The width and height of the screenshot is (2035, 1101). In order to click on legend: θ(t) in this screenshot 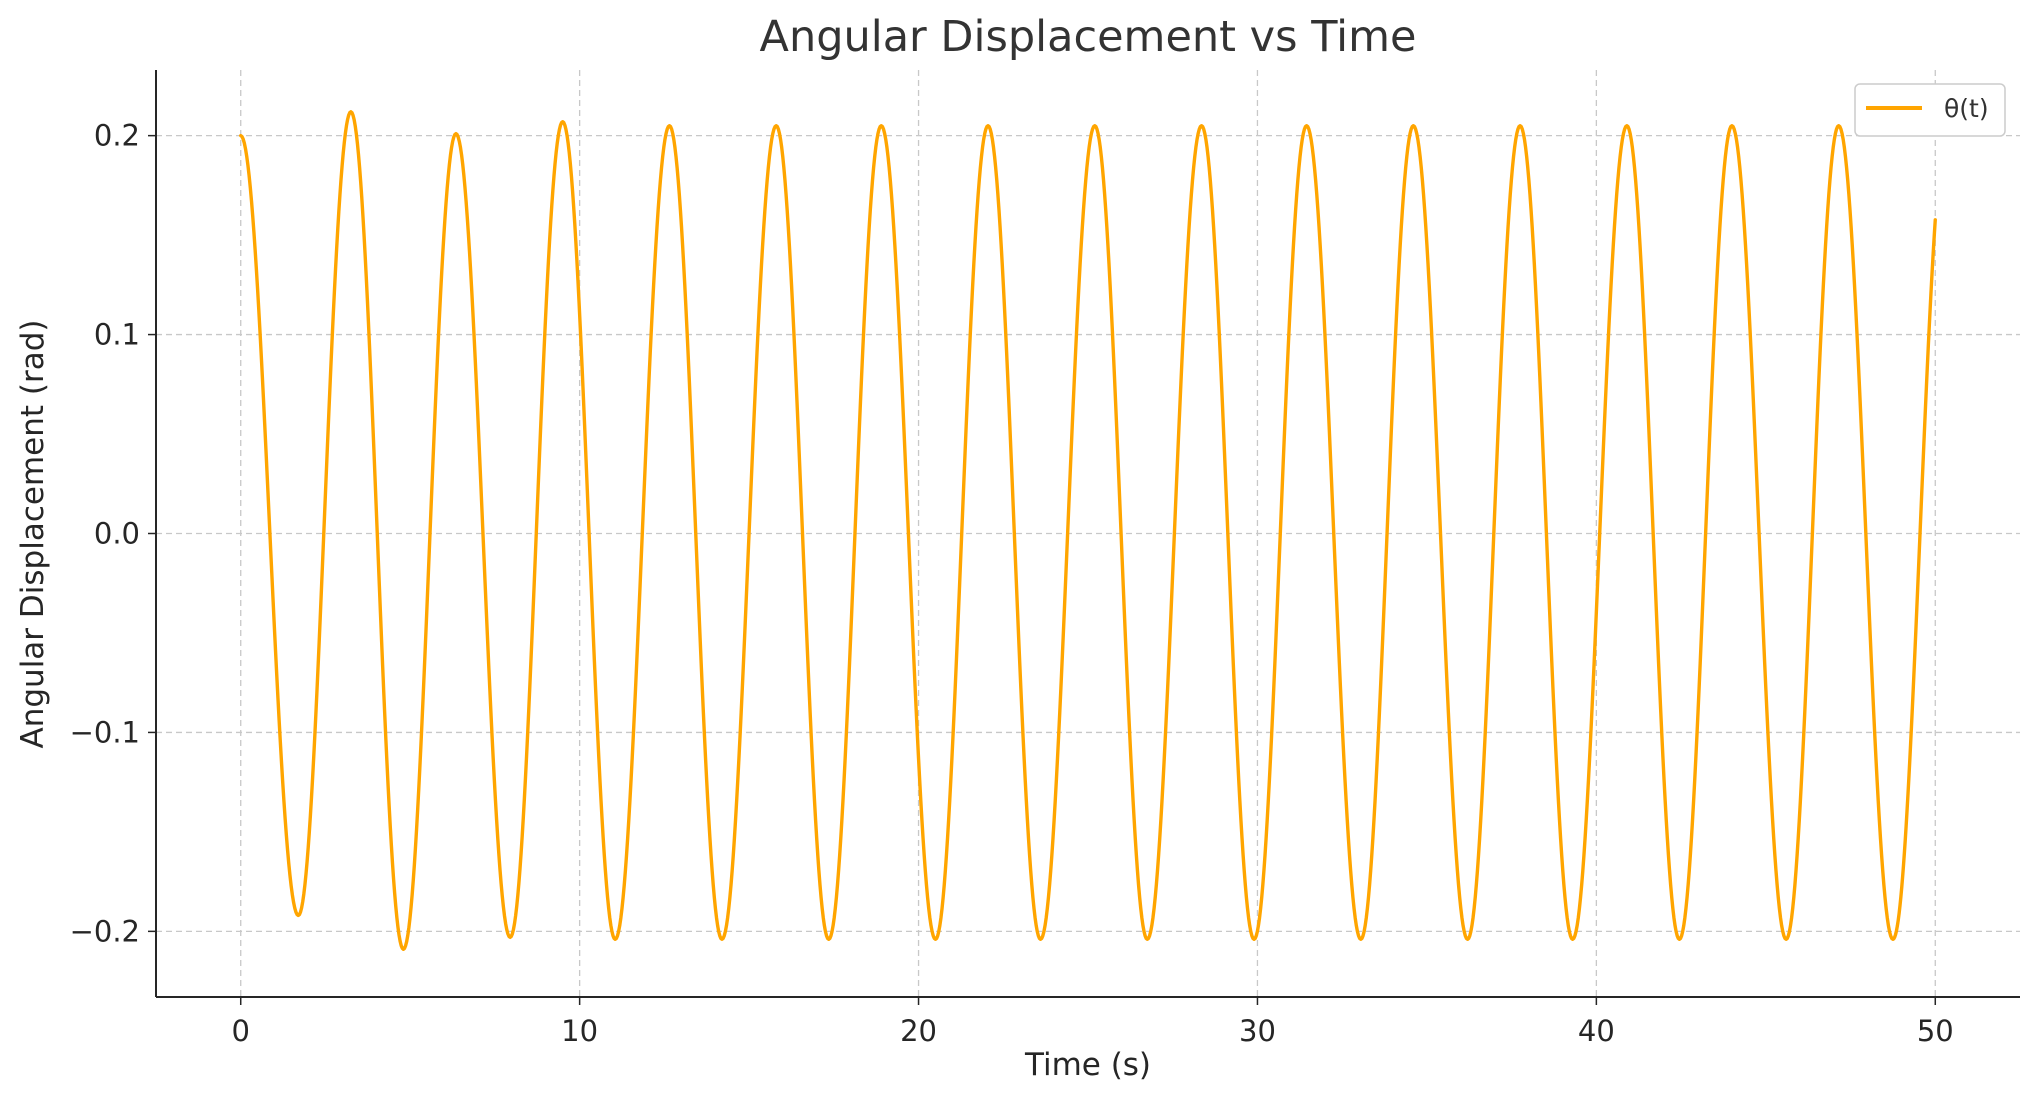, I will do `click(1930, 110)`.